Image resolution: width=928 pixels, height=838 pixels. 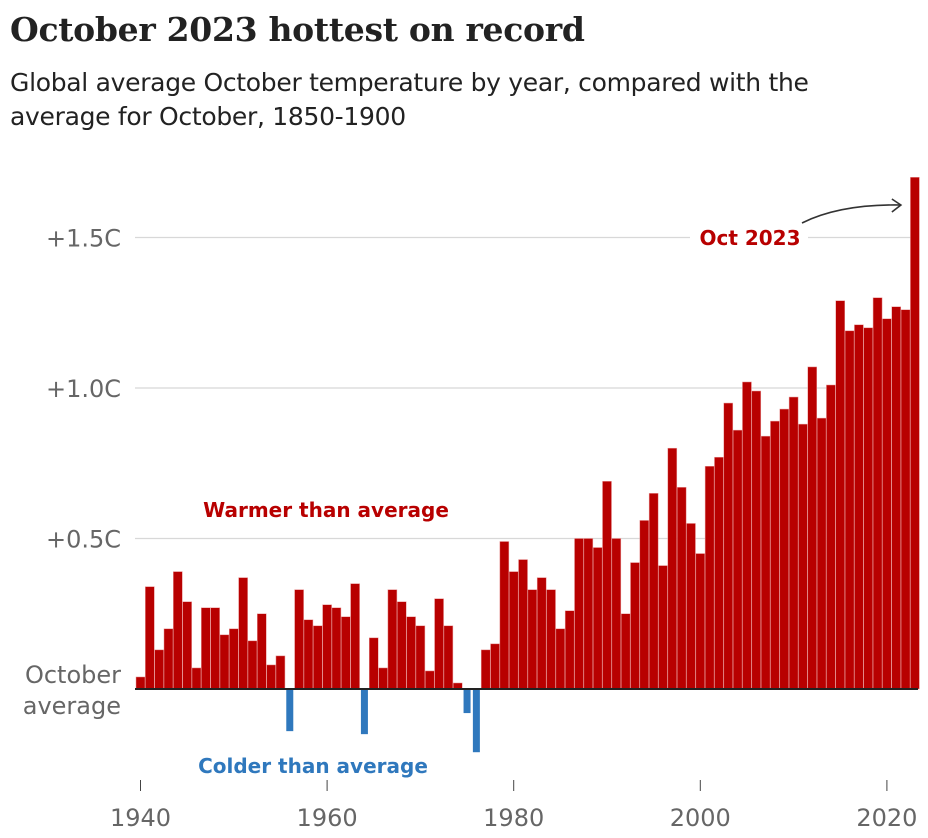 I want to click on bar-2006, so click(x=756, y=540).